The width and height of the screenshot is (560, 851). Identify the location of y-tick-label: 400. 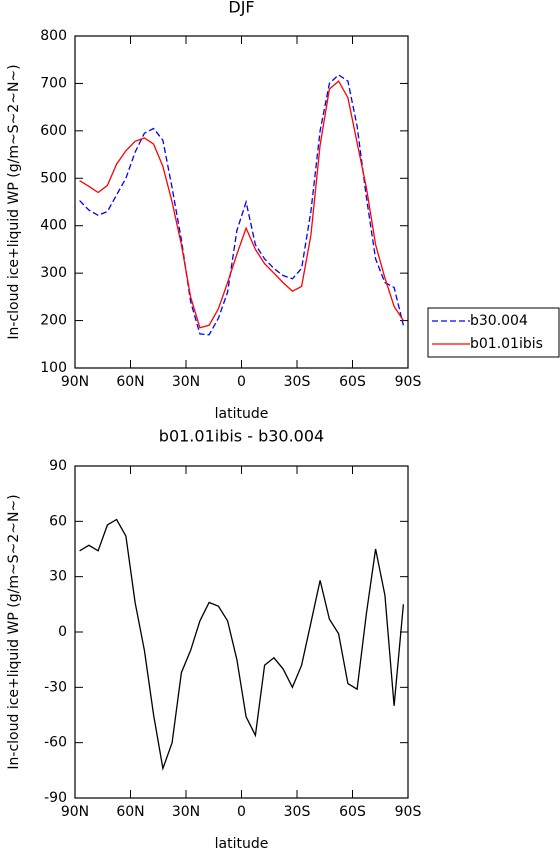
(53, 226).